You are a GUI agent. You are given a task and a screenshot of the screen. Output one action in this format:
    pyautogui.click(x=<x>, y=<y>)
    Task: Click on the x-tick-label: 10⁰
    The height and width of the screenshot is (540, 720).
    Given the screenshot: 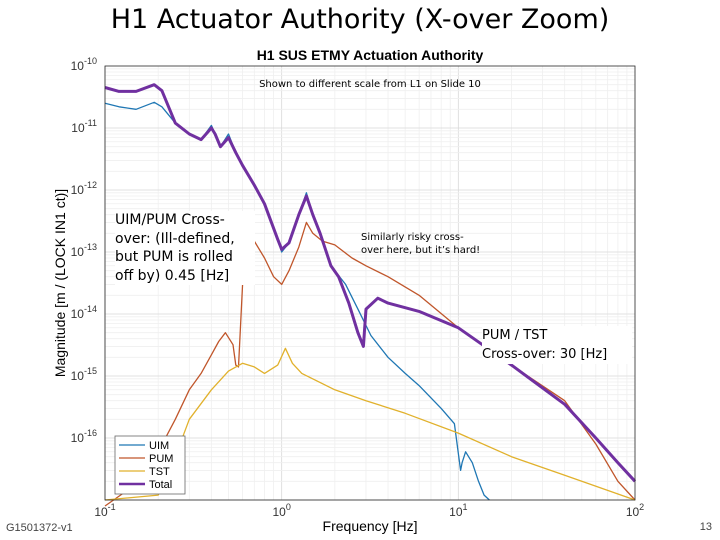 What is the action you would take?
    pyautogui.click(x=281, y=510)
    